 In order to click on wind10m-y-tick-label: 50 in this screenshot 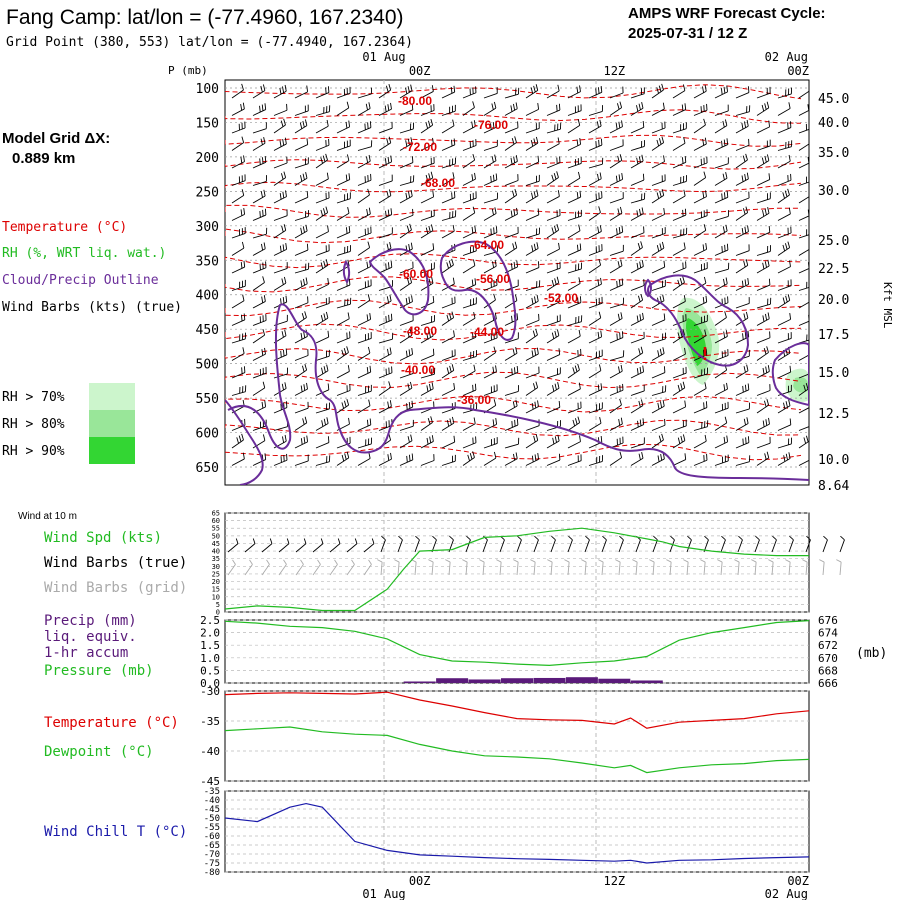, I will do `click(216, 536)`.